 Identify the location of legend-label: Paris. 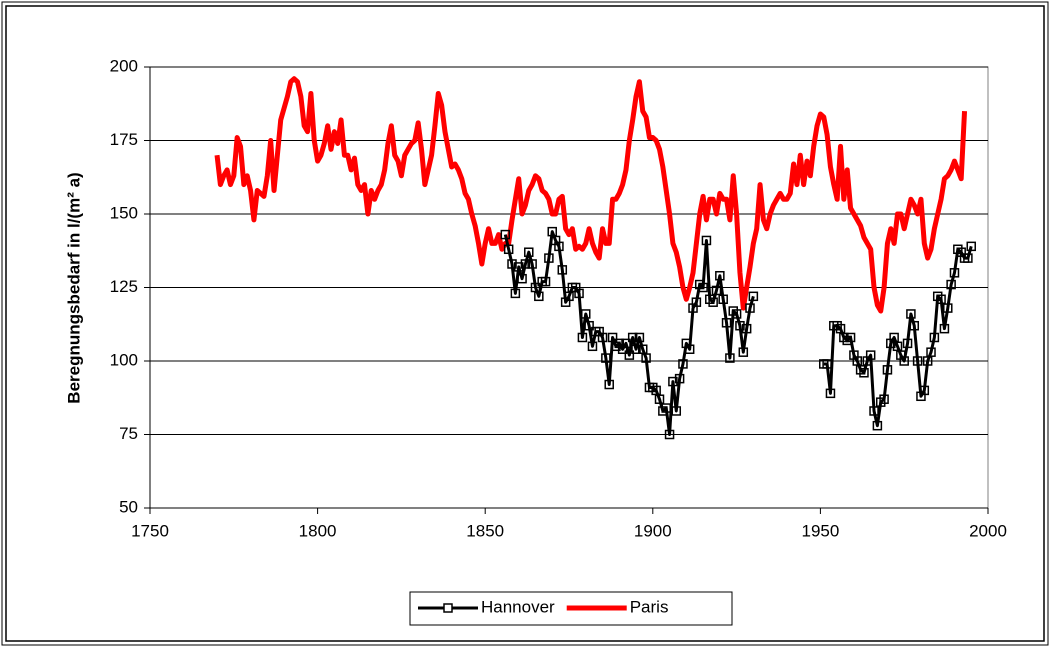
(649, 606).